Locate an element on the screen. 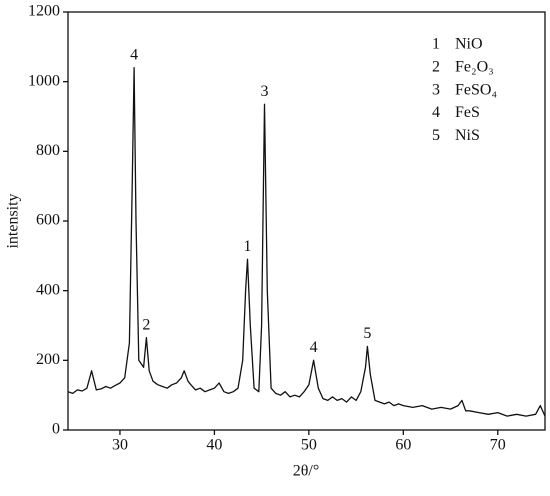 This screenshot has width=550, height=496. y-tick-label: 0 is located at coordinates (56, 429).